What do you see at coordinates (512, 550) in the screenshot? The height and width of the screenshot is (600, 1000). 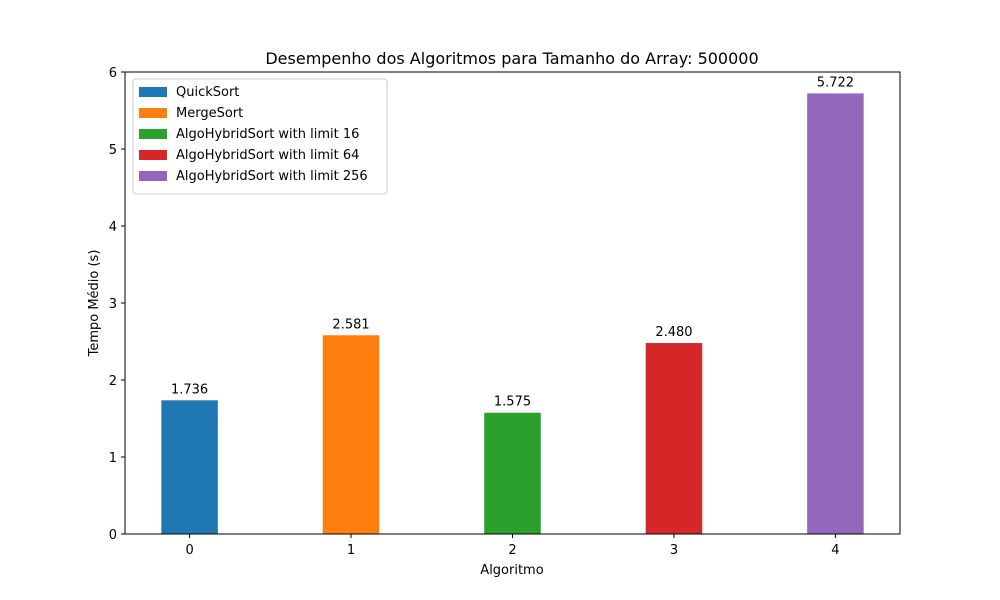 I see `x-tick-label-2: 2` at bounding box center [512, 550].